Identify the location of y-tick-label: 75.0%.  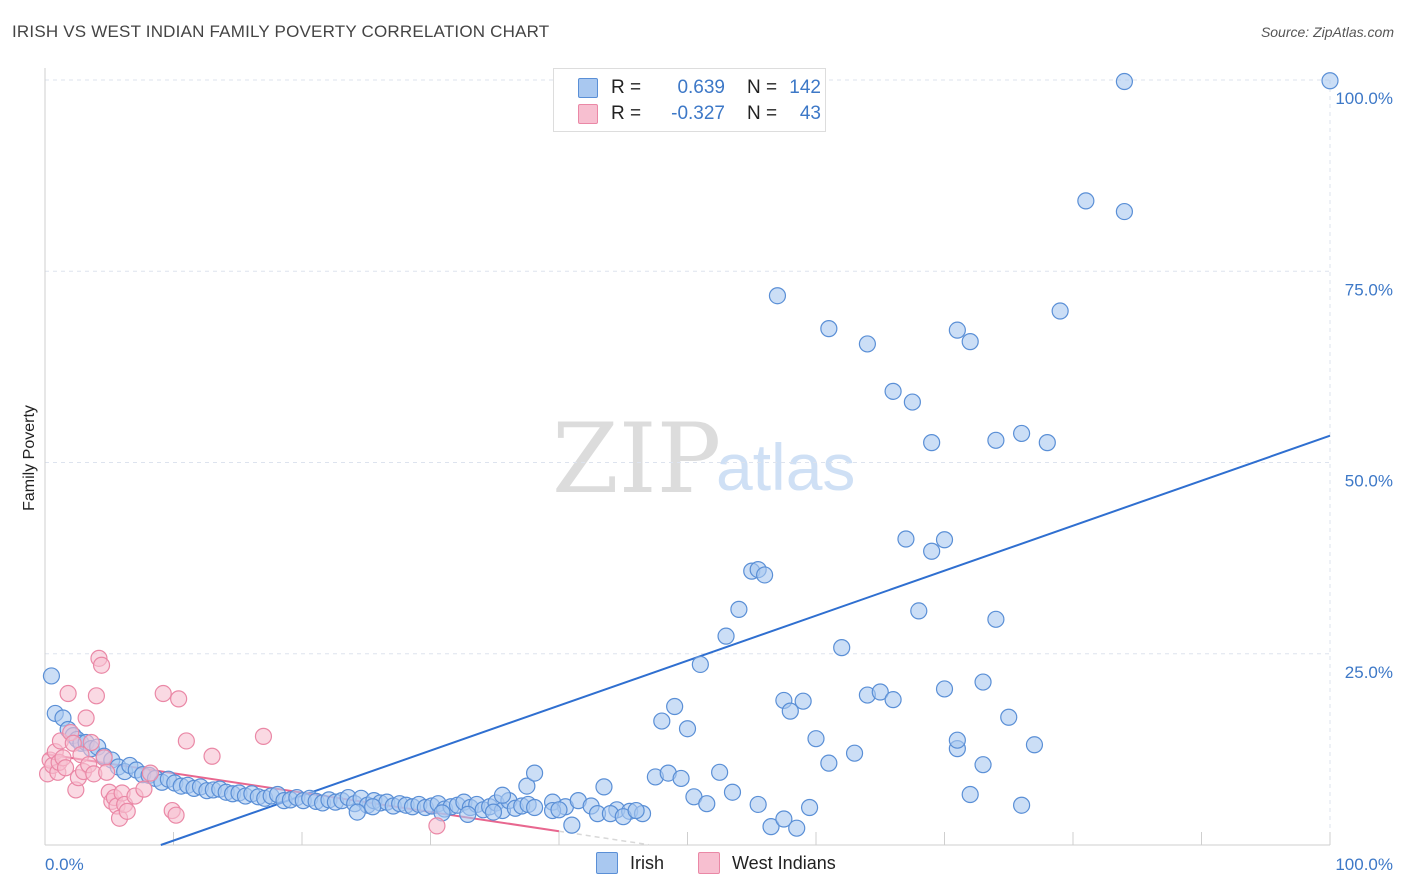
(1369, 289).